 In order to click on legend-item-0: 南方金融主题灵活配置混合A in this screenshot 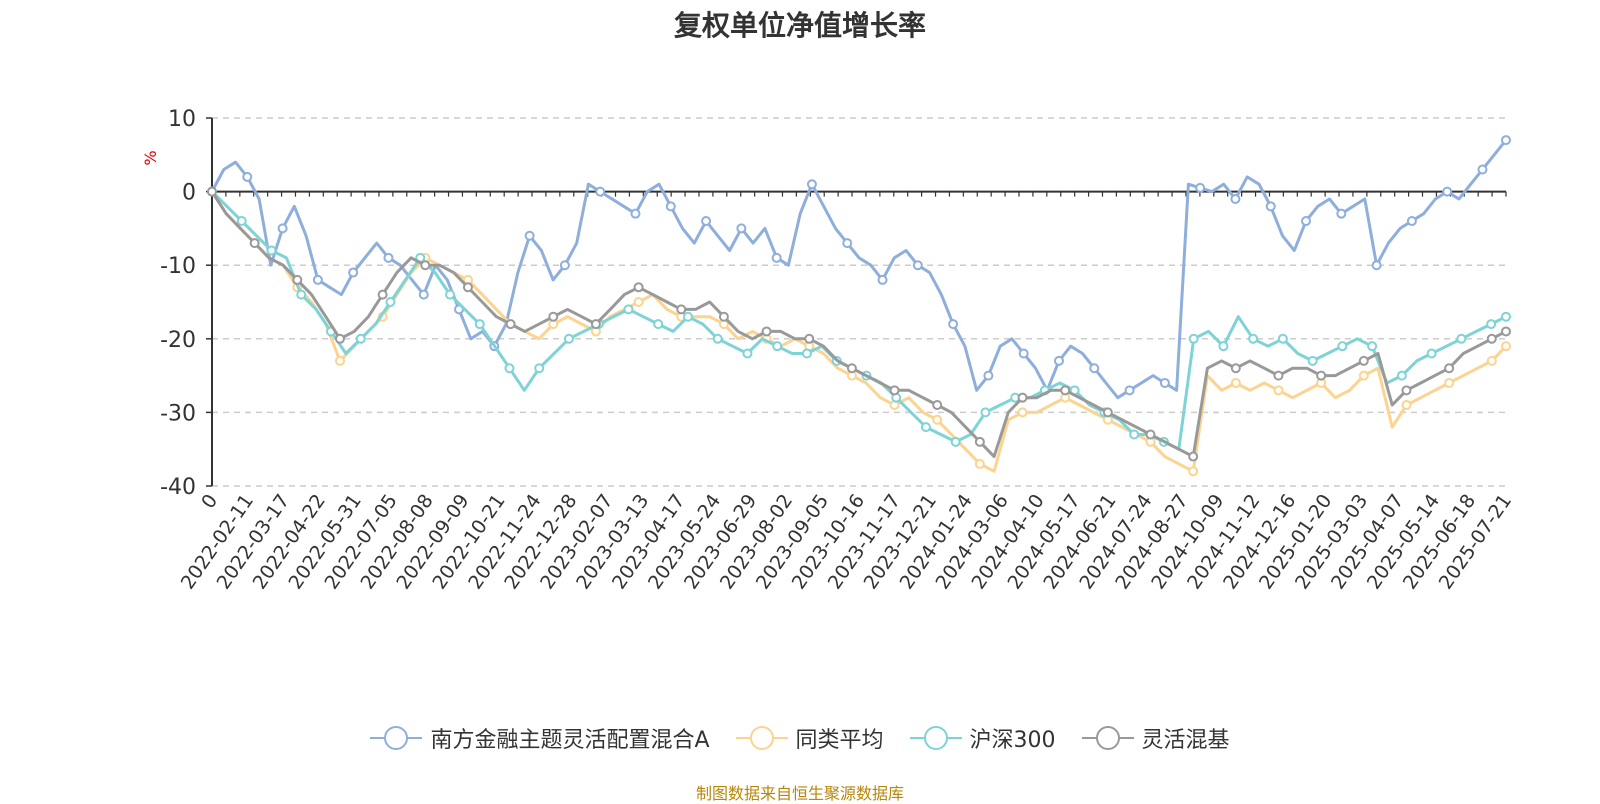, I will do `click(540, 738)`.